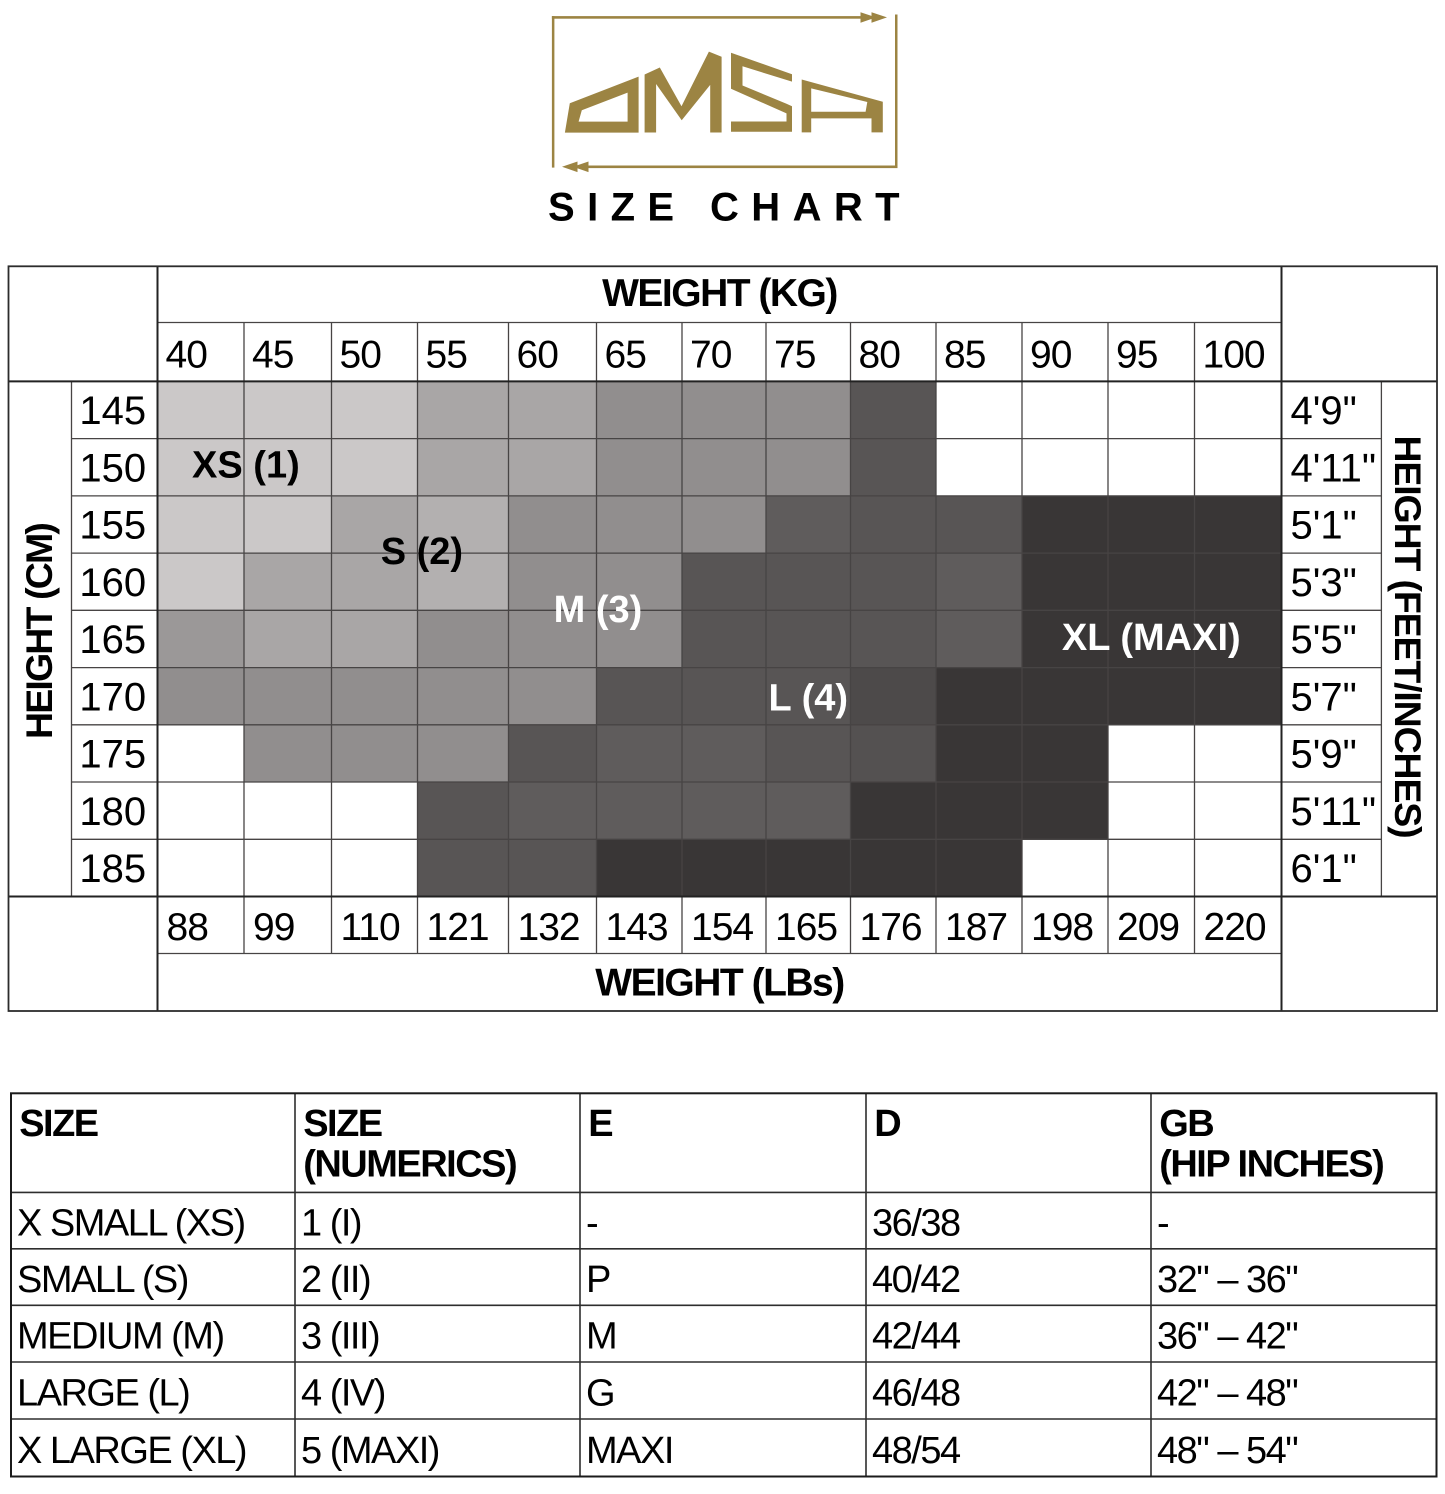 The height and width of the screenshot is (1494, 1445). What do you see at coordinates (1334, 468) in the screenshot?
I see `svg-text: 4'11"` at bounding box center [1334, 468].